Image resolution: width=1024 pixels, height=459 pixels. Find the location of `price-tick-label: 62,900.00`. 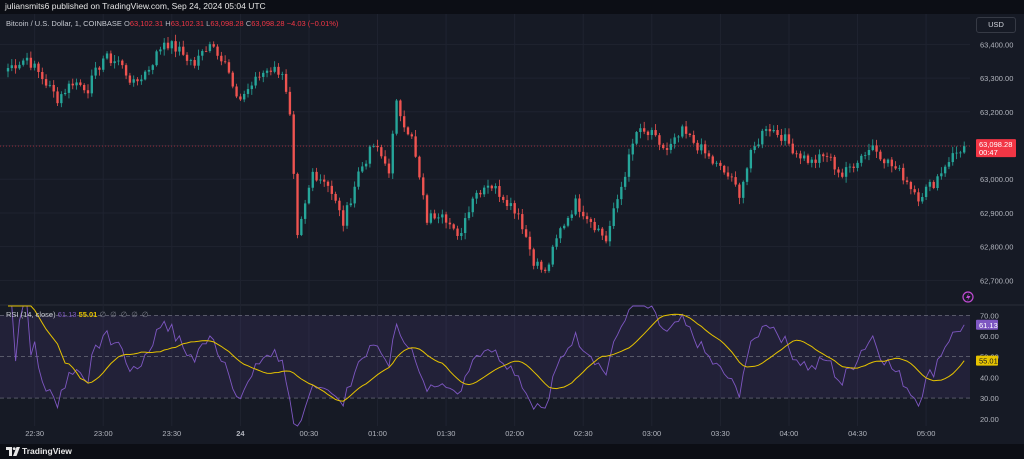

price-tick-label: 62,900.00 is located at coordinates (996, 213).